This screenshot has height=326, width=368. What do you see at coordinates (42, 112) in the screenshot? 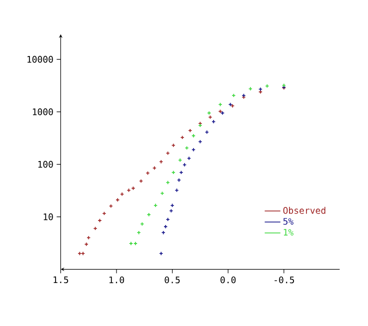
I see `y-tick-label: 1000` at bounding box center [42, 112].